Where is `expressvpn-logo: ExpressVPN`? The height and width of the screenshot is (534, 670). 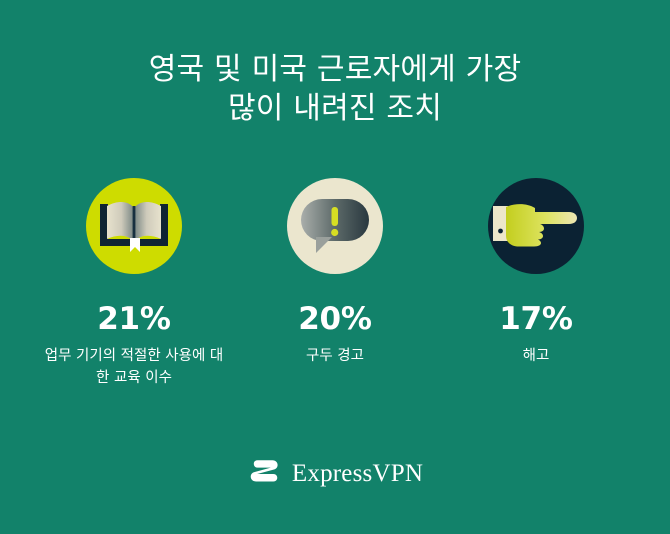
expressvpn-logo: ExpressVPN is located at coordinates (335, 473).